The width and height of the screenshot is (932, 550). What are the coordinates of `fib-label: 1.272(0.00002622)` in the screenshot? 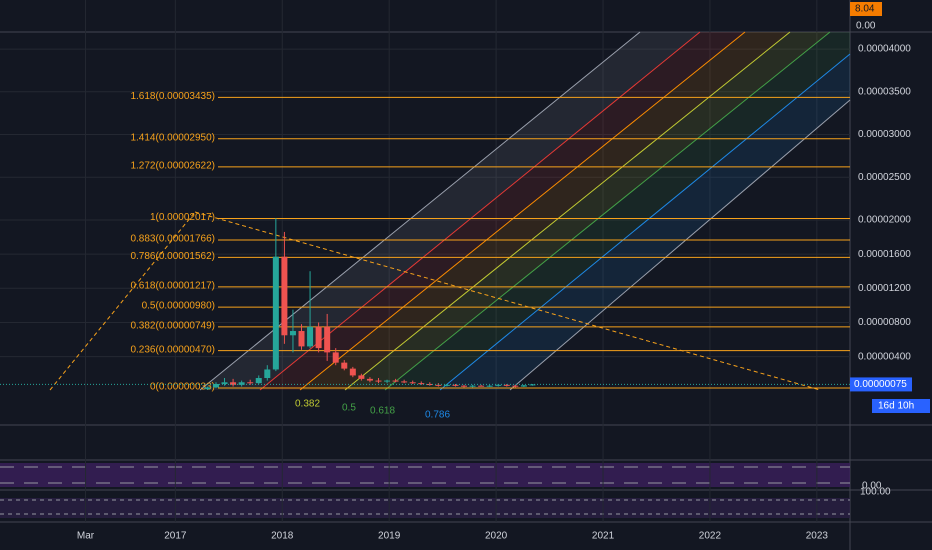 It's located at (172, 165).